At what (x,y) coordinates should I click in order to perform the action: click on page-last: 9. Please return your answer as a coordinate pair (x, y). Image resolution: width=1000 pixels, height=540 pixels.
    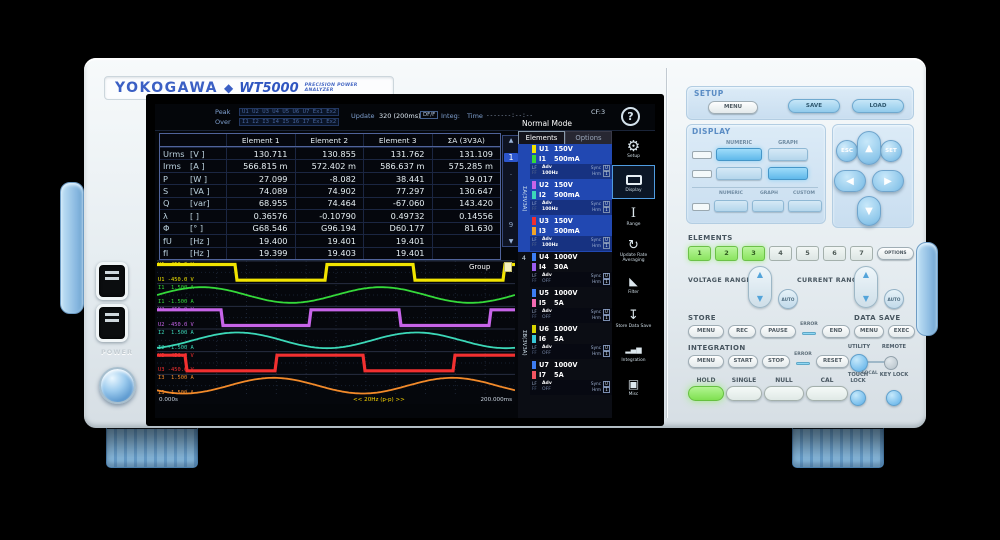
    Looking at the image, I should click on (511, 225).